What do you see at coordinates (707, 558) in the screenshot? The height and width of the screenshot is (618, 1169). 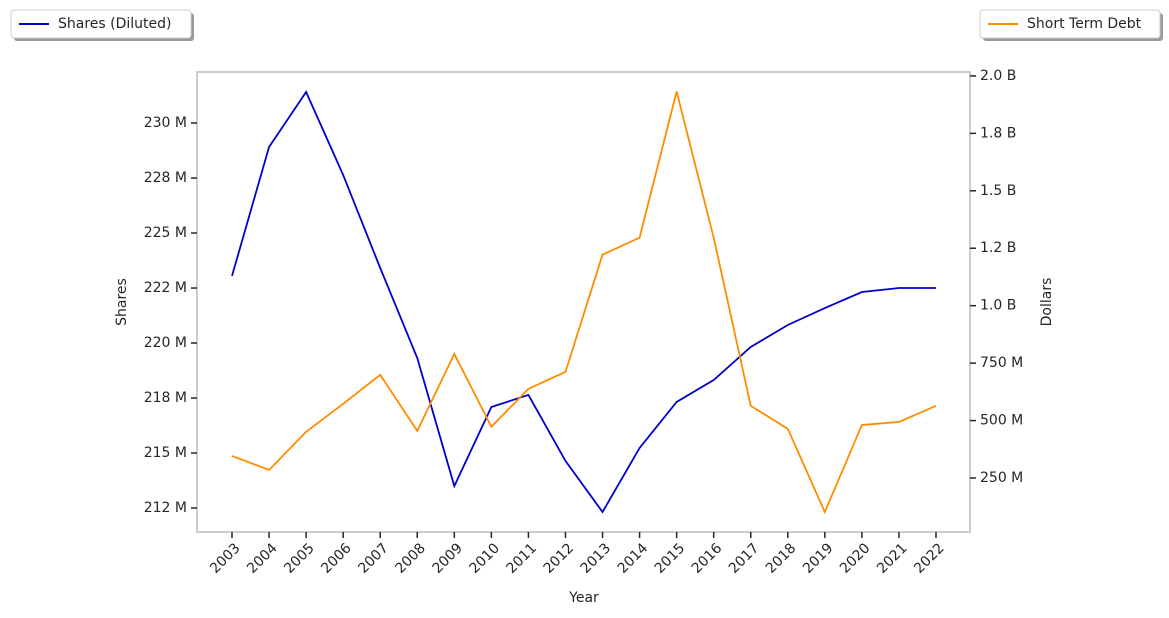 I see `x-tick-label: 2016` at bounding box center [707, 558].